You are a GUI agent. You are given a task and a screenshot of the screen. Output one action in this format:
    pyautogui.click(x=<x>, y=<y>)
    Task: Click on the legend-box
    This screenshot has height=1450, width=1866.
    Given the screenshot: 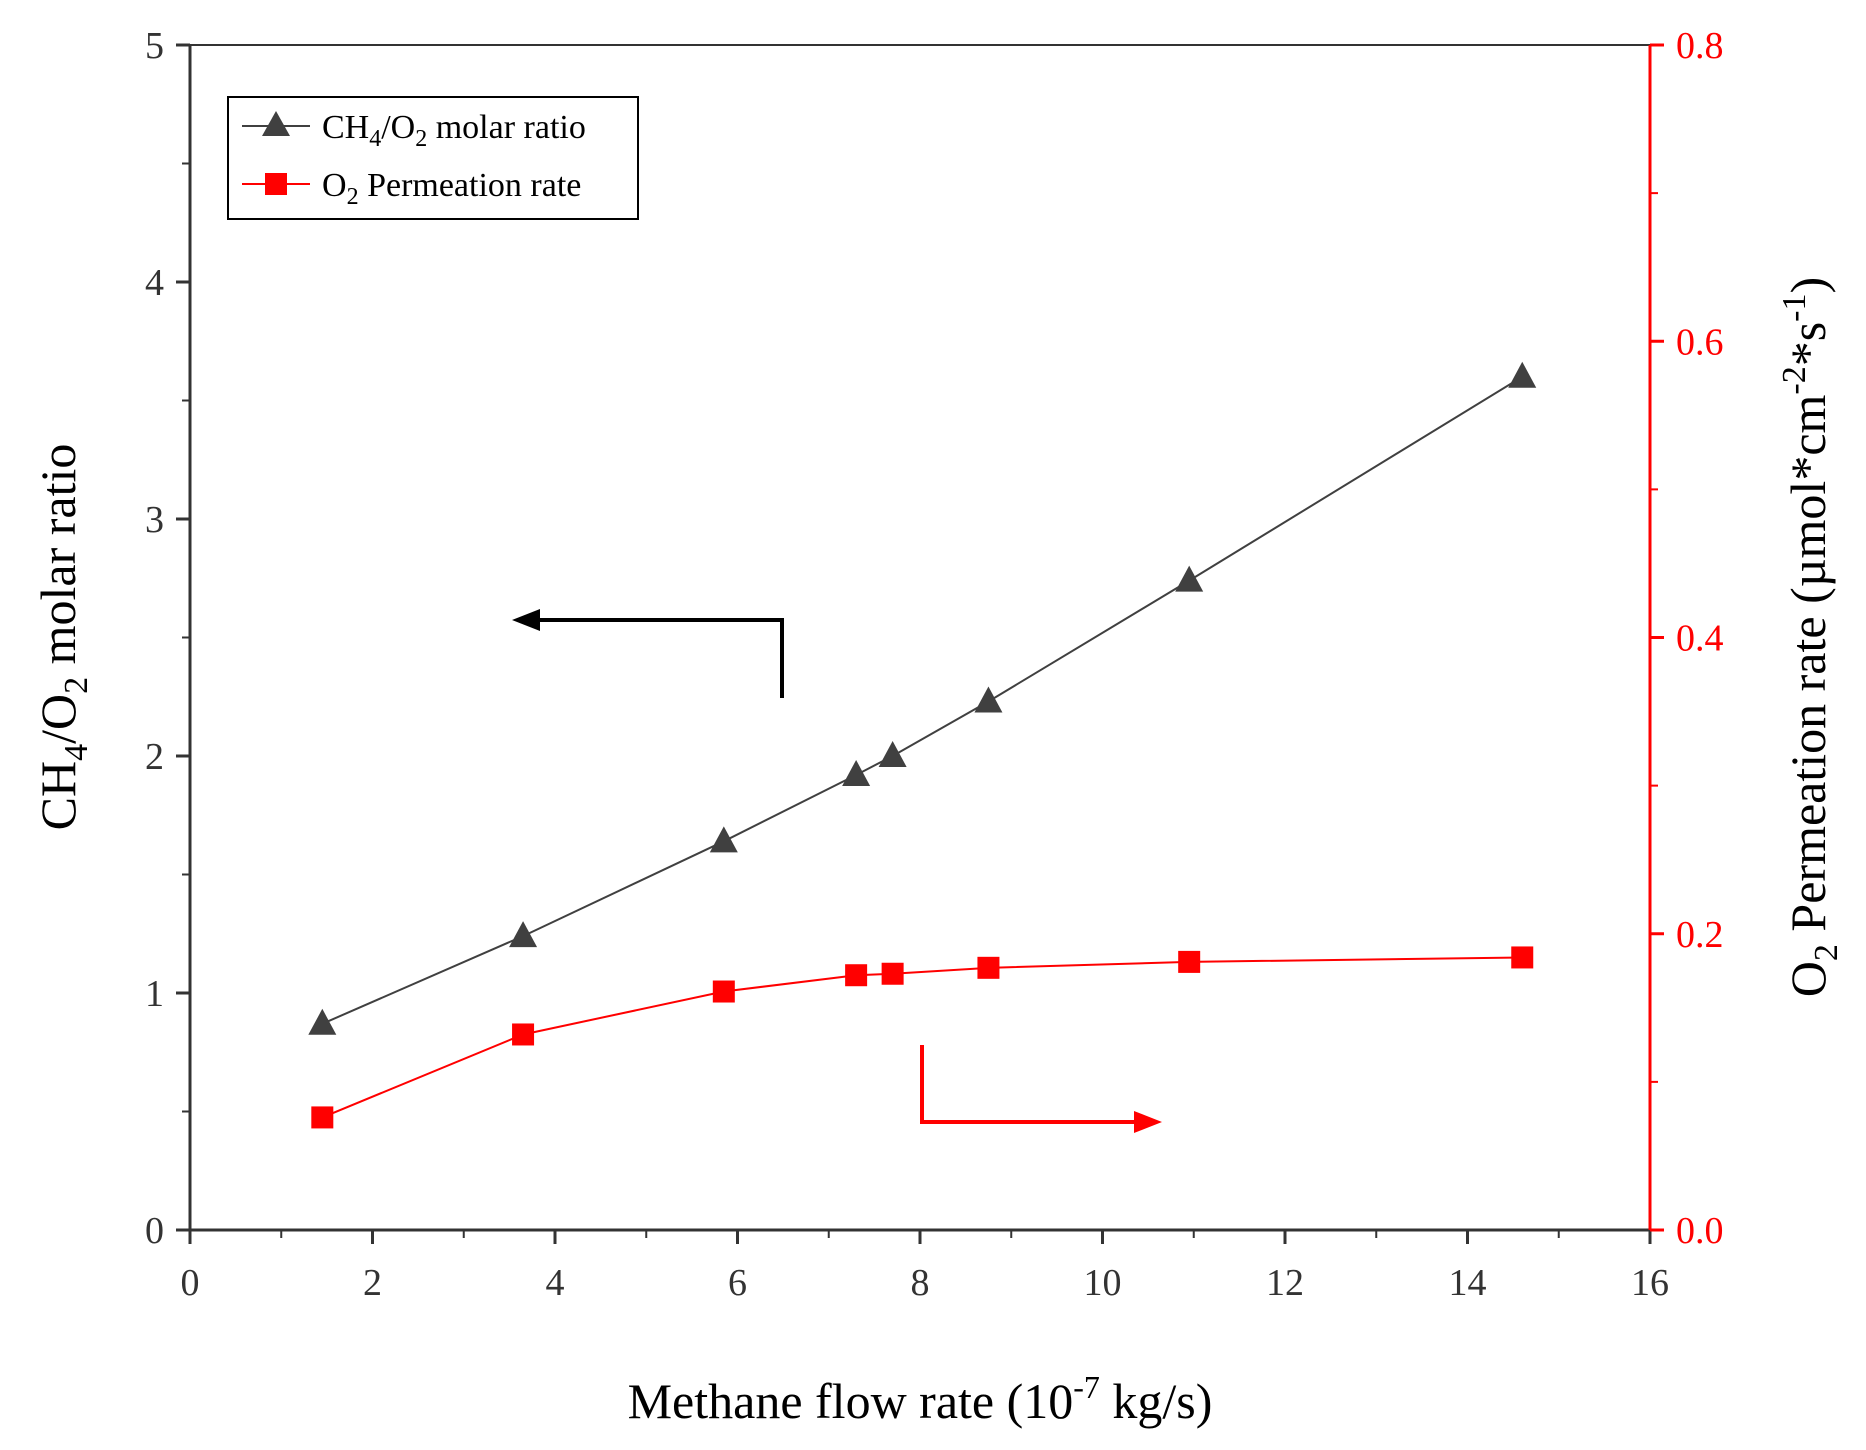 What is the action you would take?
    pyautogui.click(x=433, y=158)
    